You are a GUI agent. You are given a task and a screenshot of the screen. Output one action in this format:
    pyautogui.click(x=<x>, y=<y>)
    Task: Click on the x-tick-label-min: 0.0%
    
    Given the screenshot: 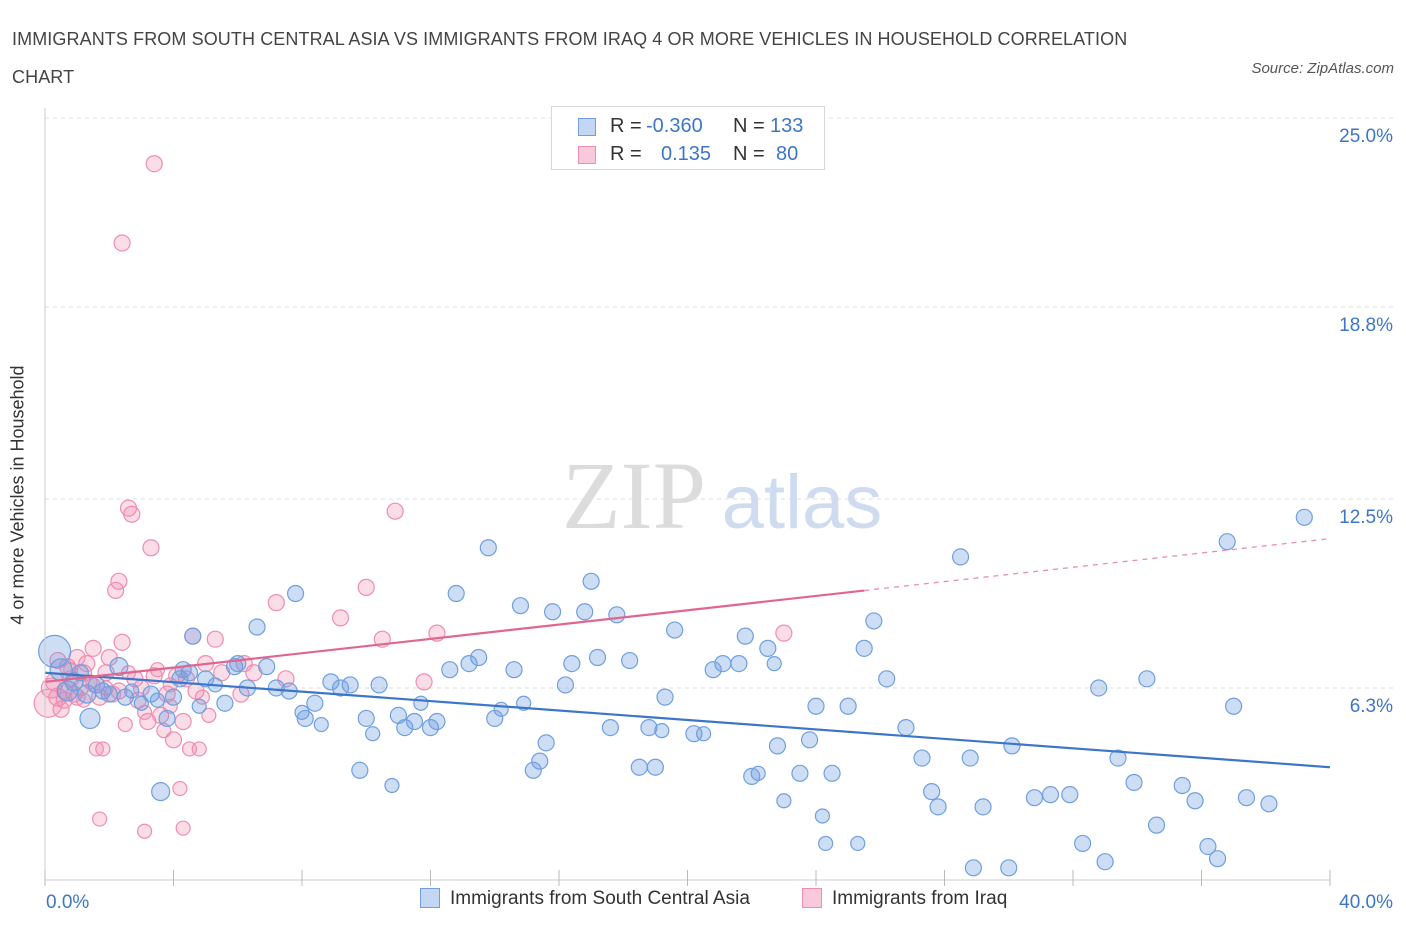 What is the action you would take?
    pyautogui.click(x=67, y=902)
    